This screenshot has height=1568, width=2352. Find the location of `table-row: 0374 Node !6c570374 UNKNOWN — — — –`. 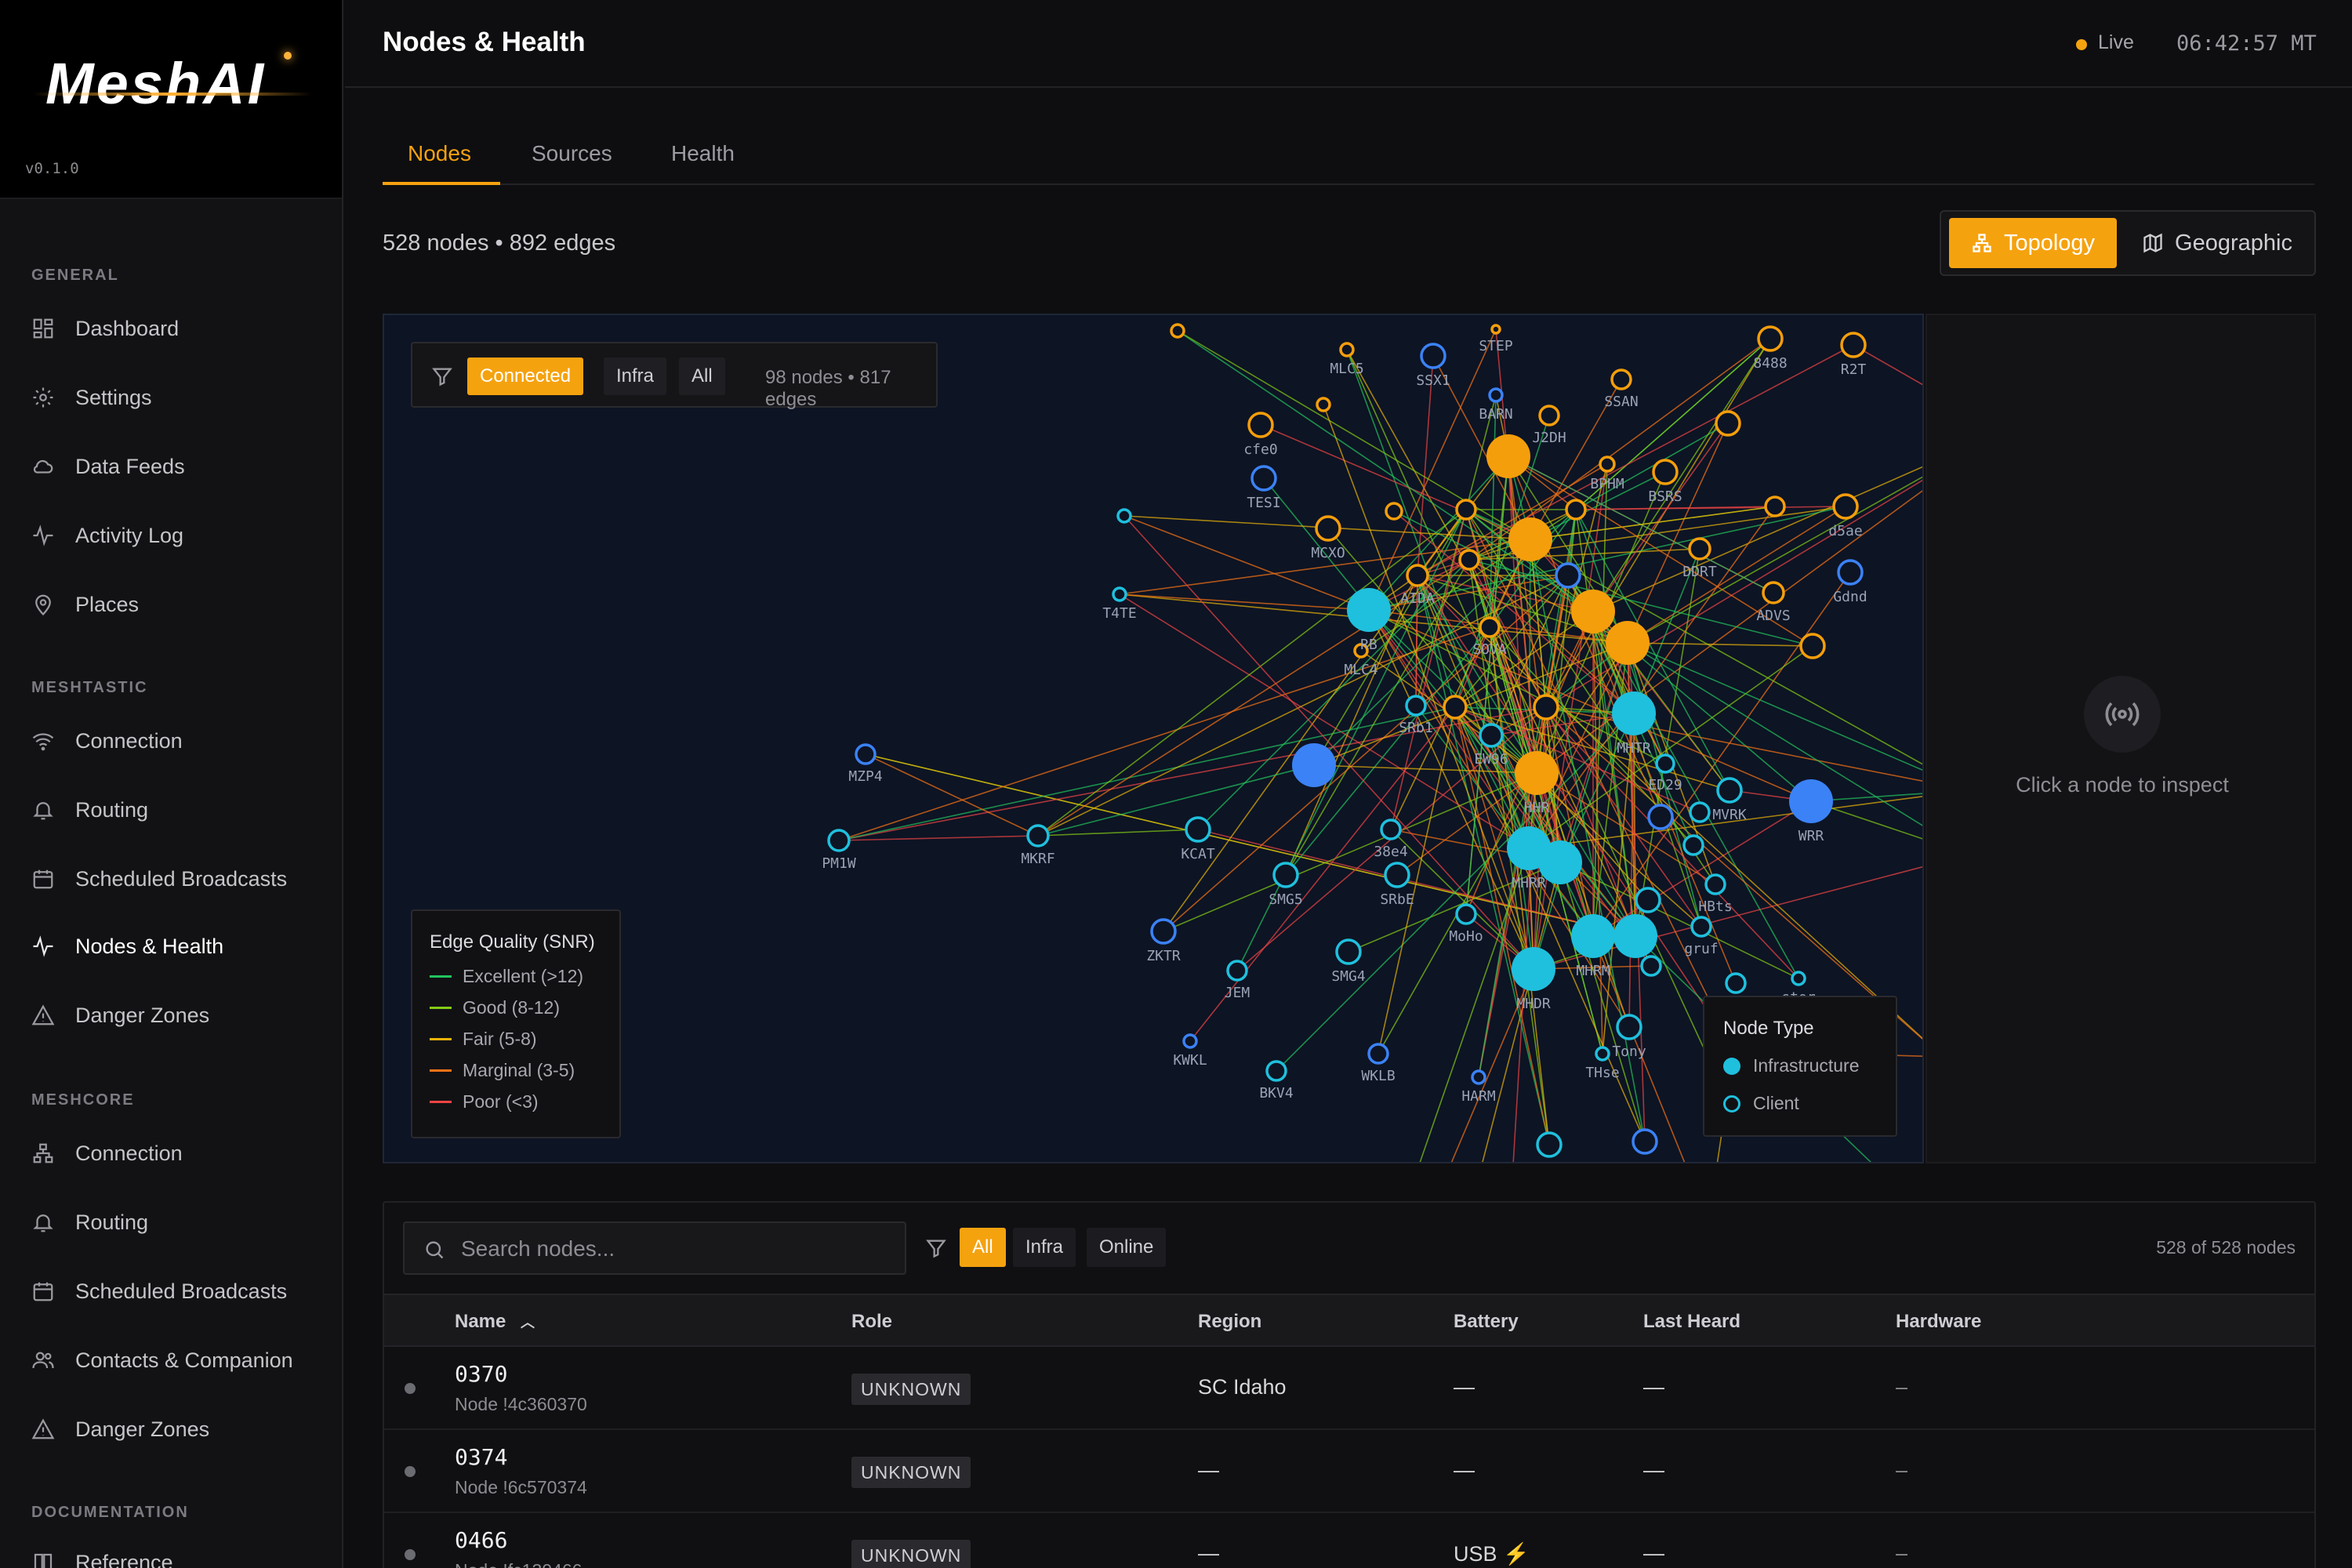

table-row: 0374 Node !6c570374 UNKNOWN — — — – is located at coordinates (1349, 1471).